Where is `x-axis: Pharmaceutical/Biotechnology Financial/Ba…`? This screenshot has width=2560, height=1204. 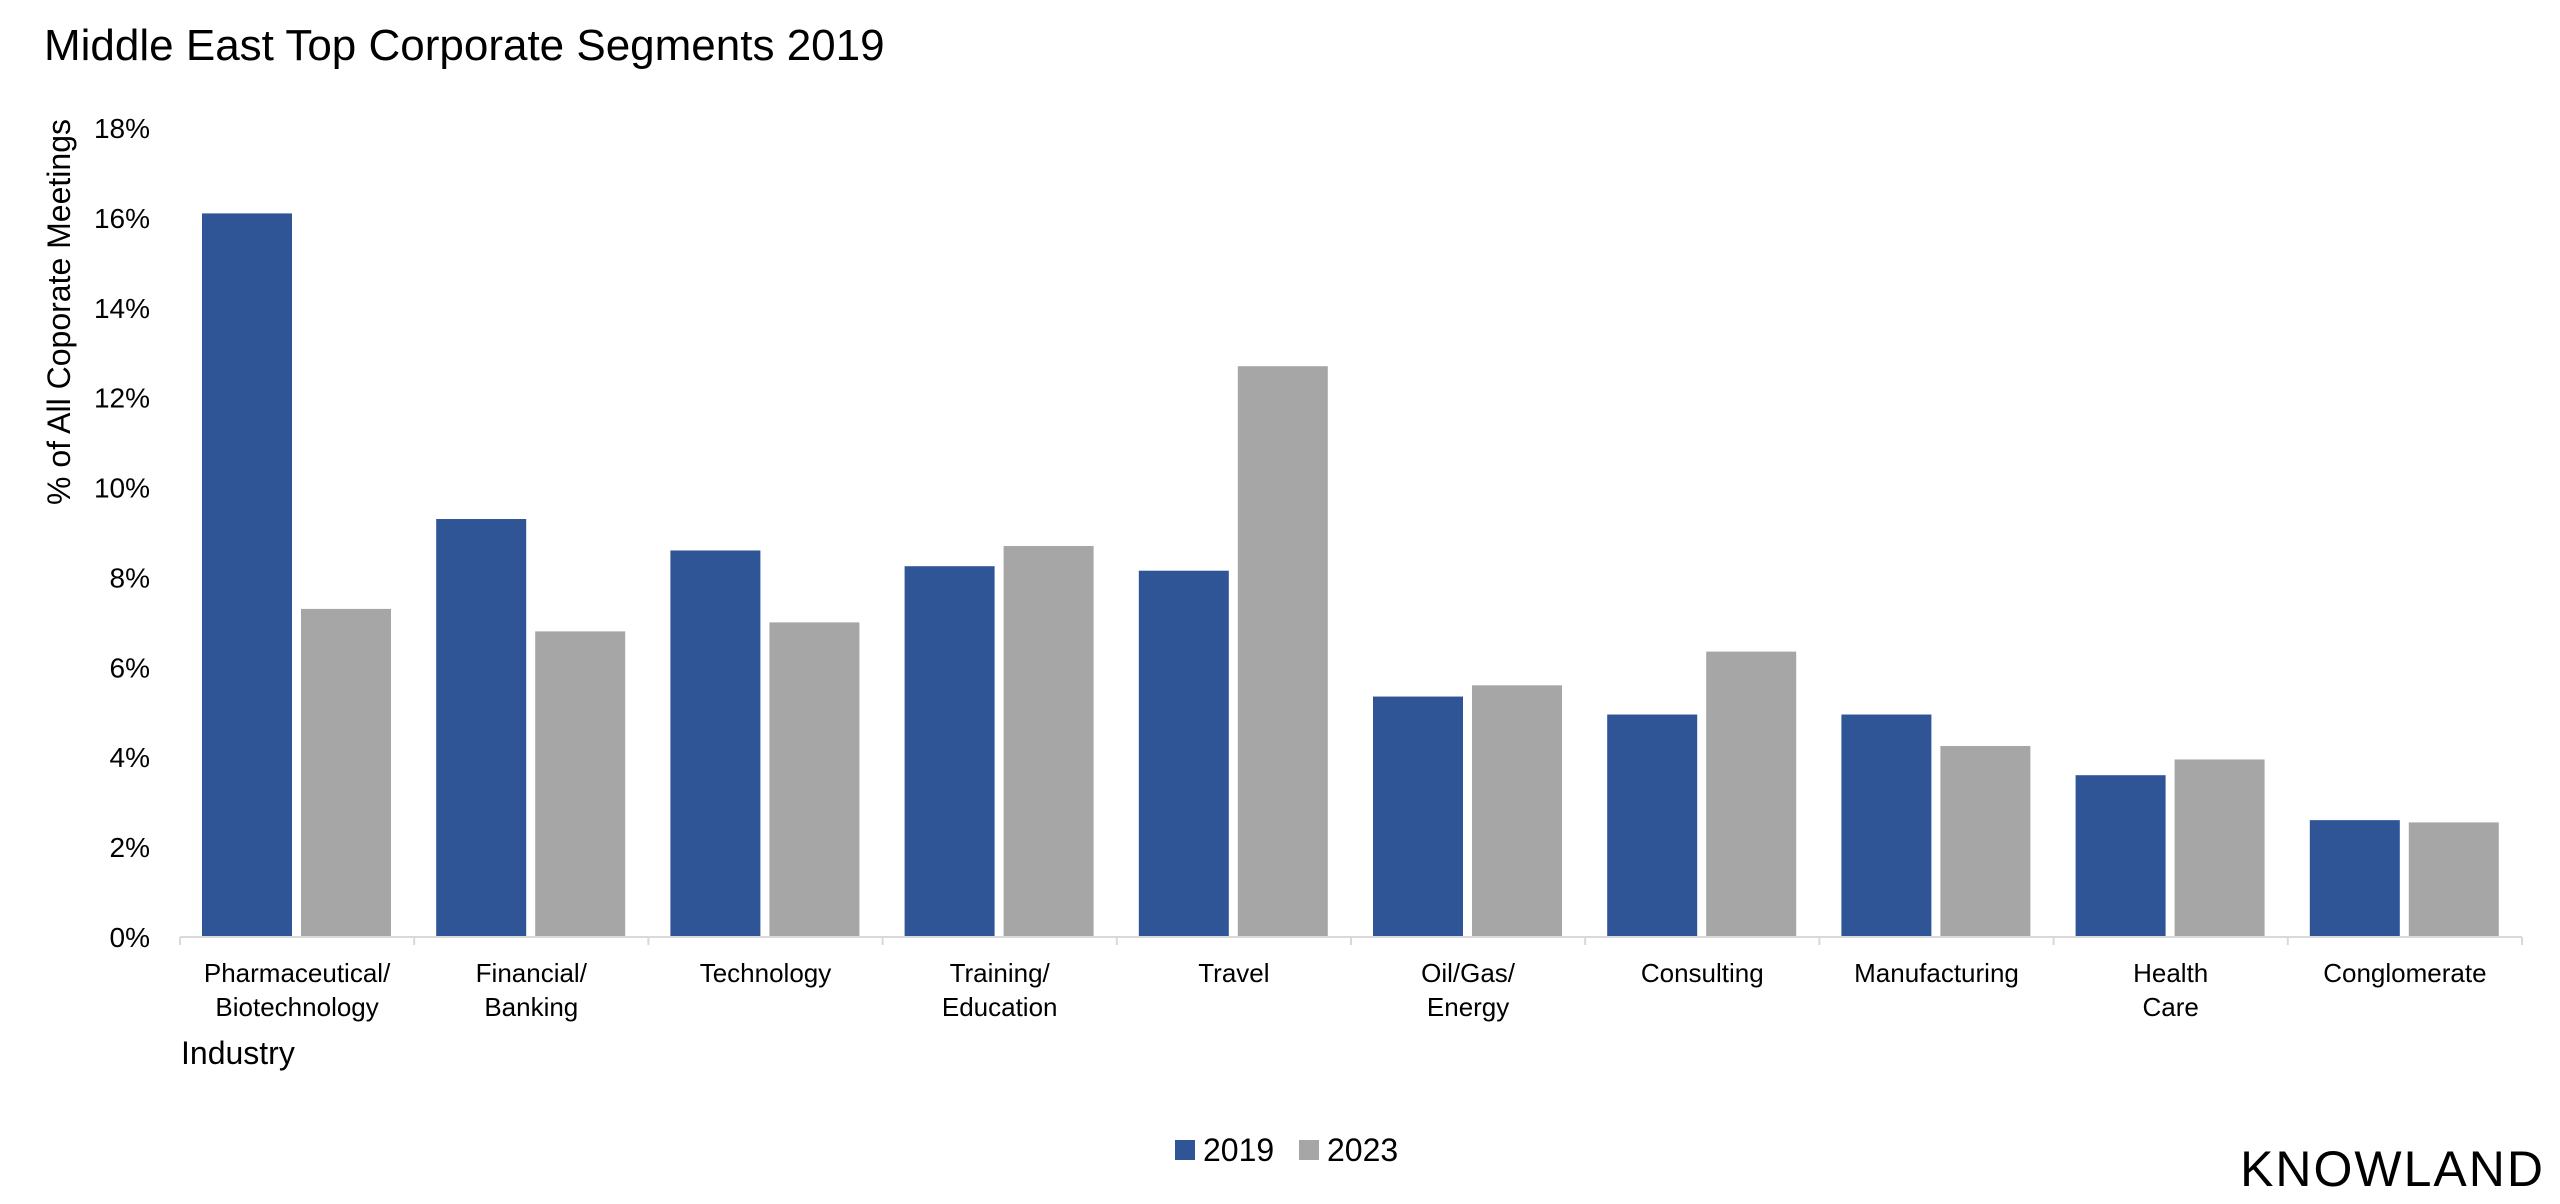
x-axis: Pharmaceutical/Biotechnology Financial/Ba… is located at coordinates (1351, 979).